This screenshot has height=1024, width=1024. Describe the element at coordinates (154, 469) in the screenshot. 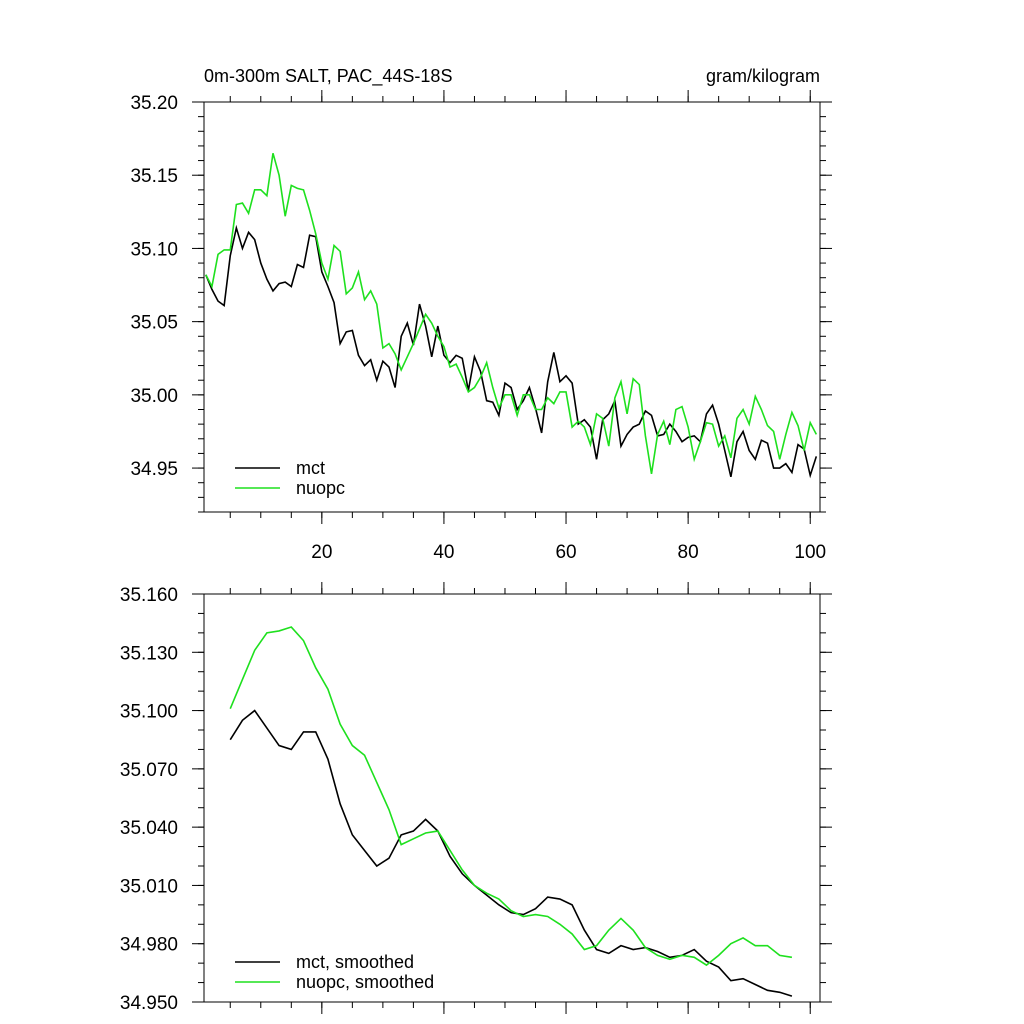

I see `y-tick-label: 34.95` at that location.